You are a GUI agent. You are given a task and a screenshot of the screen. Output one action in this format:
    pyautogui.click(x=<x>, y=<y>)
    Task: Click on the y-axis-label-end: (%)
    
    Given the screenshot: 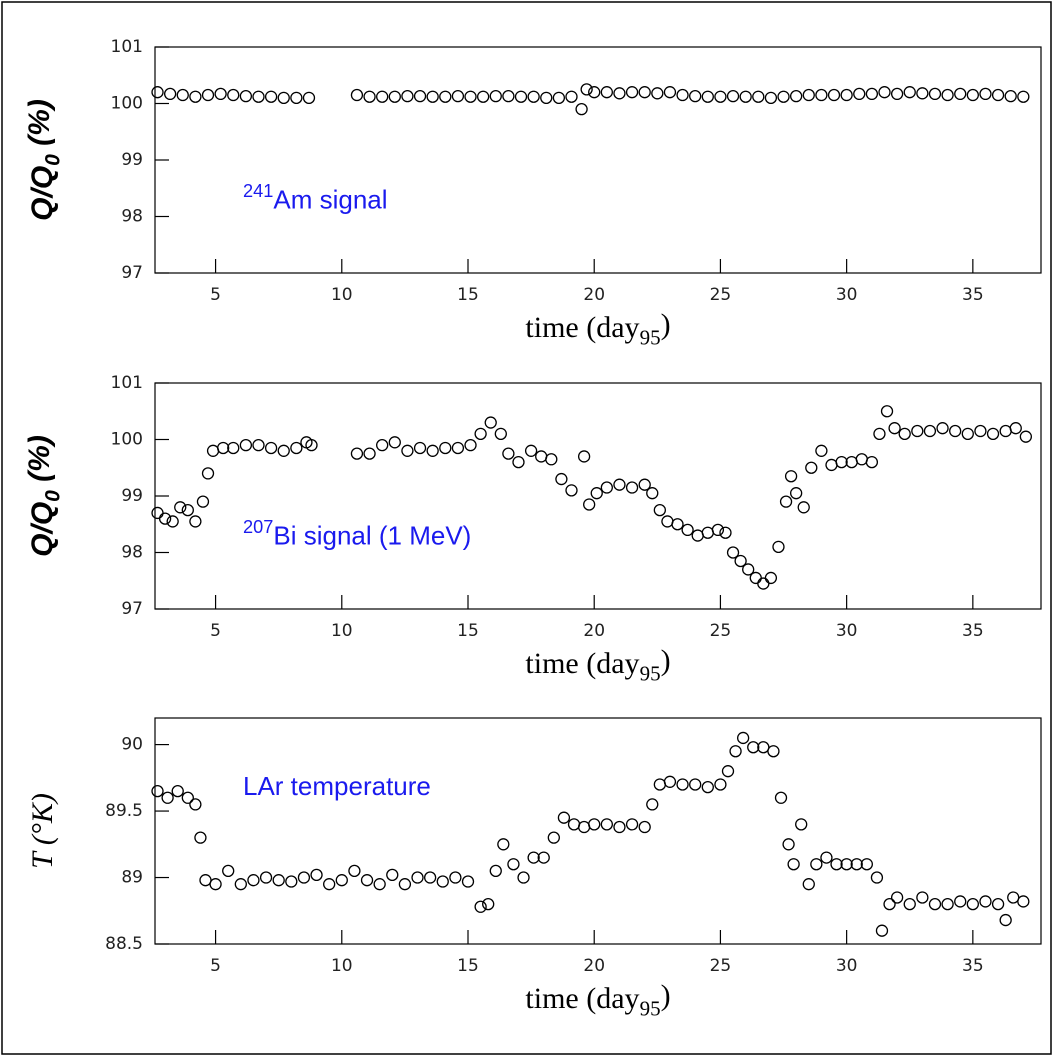 What is the action you would take?
    pyautogui.click(x=39, y=126)
    